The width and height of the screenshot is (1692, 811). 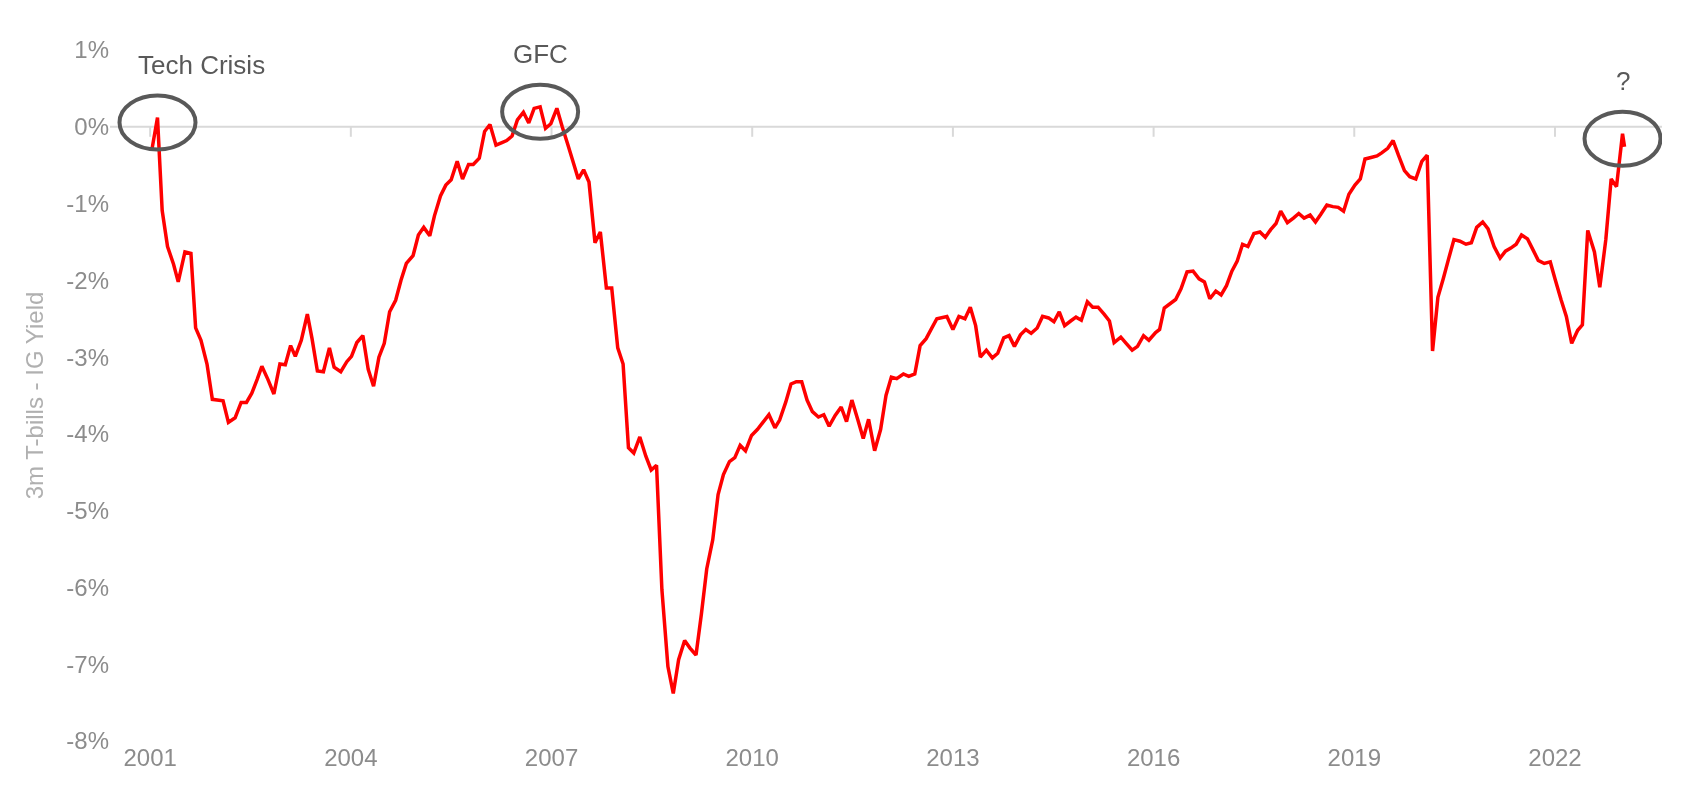 I want to click on y-tick-label: 0%, so click(x=91, y=127).